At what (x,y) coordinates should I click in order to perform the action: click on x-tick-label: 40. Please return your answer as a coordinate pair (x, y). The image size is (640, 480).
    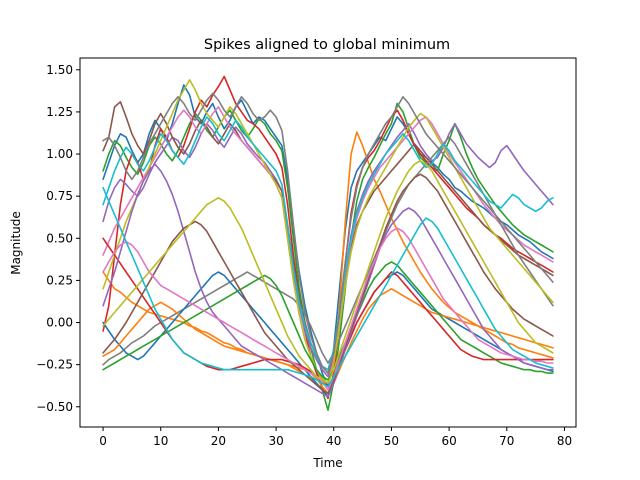
    Looking at the image, I should click on (333, 441).